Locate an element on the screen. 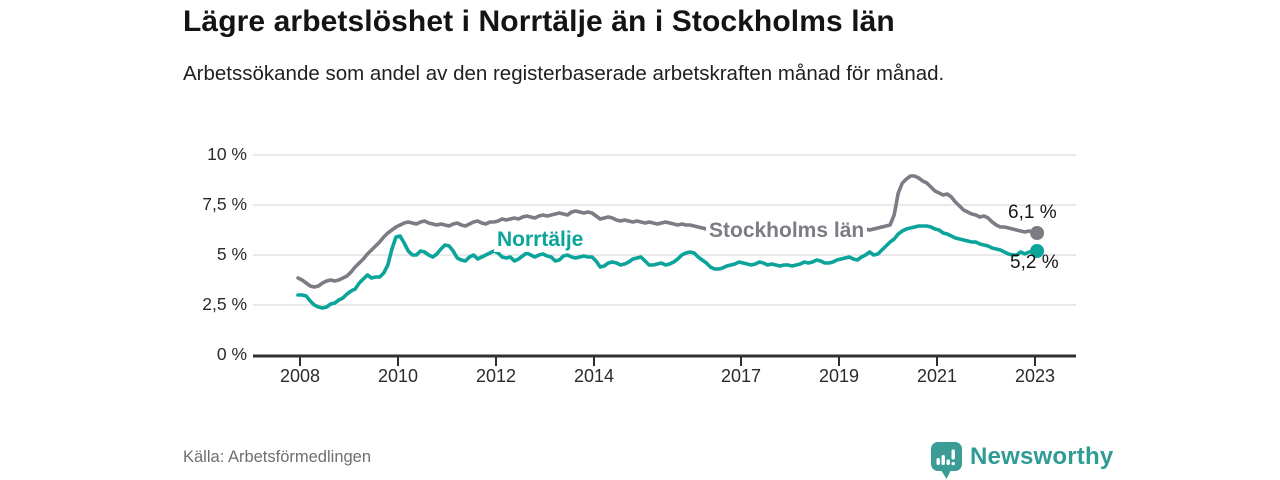 The height and width of the screenshot is (480, 1280). y-tick-label: 5 % is located at coordinates (231, 254).